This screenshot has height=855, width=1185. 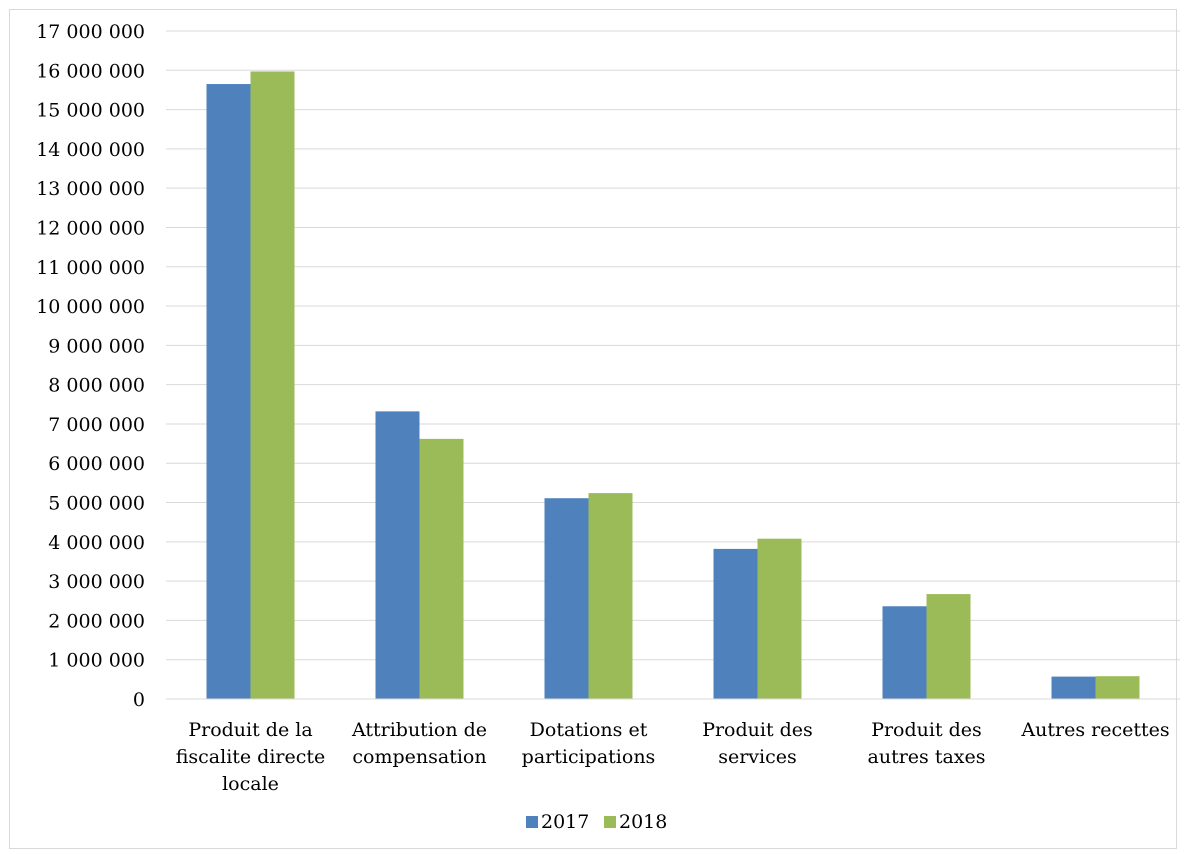 What do you see at coordinates (96, 661) in the screenshot?
I see `y-tick-label: 1 000 000` at bounding box center [96, 661].